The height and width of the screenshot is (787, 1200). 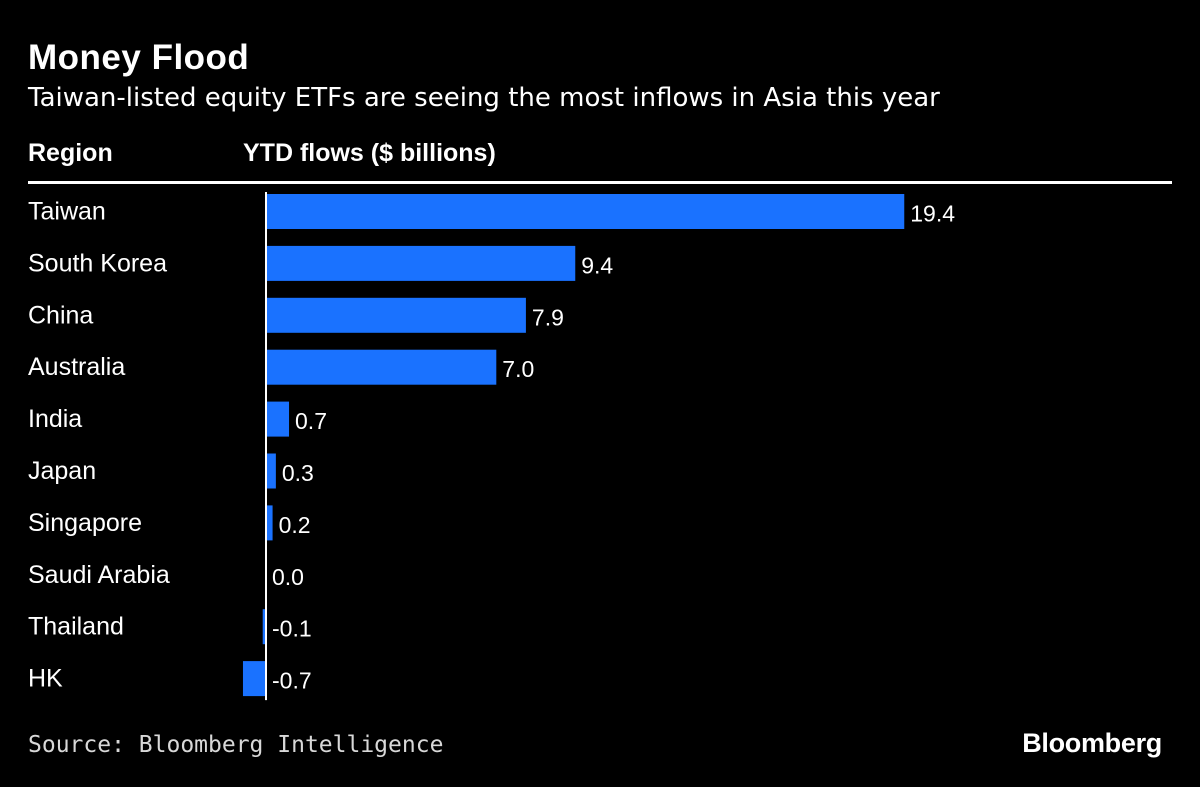 What do you see at coordinates (67, 212) in the screenshot?
I see `region-label-taiwan: Taiwan` at bounding box center [67, 212].